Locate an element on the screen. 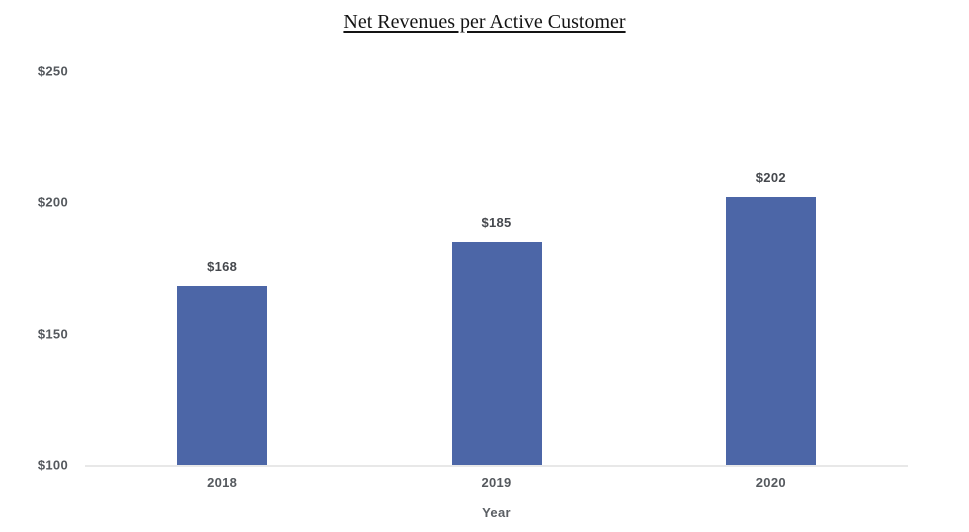  y-axis: $250 $200 $150 $100 is located at coordinates (34, 268).